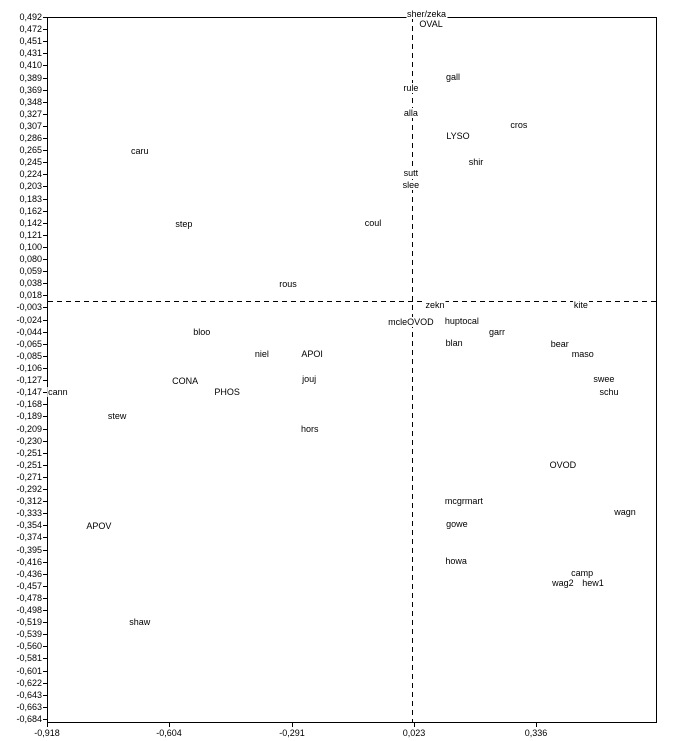 The height and width of the screenshot is (741, 673). I want to click on y-tick-label: -0,209, so click(29, 429).